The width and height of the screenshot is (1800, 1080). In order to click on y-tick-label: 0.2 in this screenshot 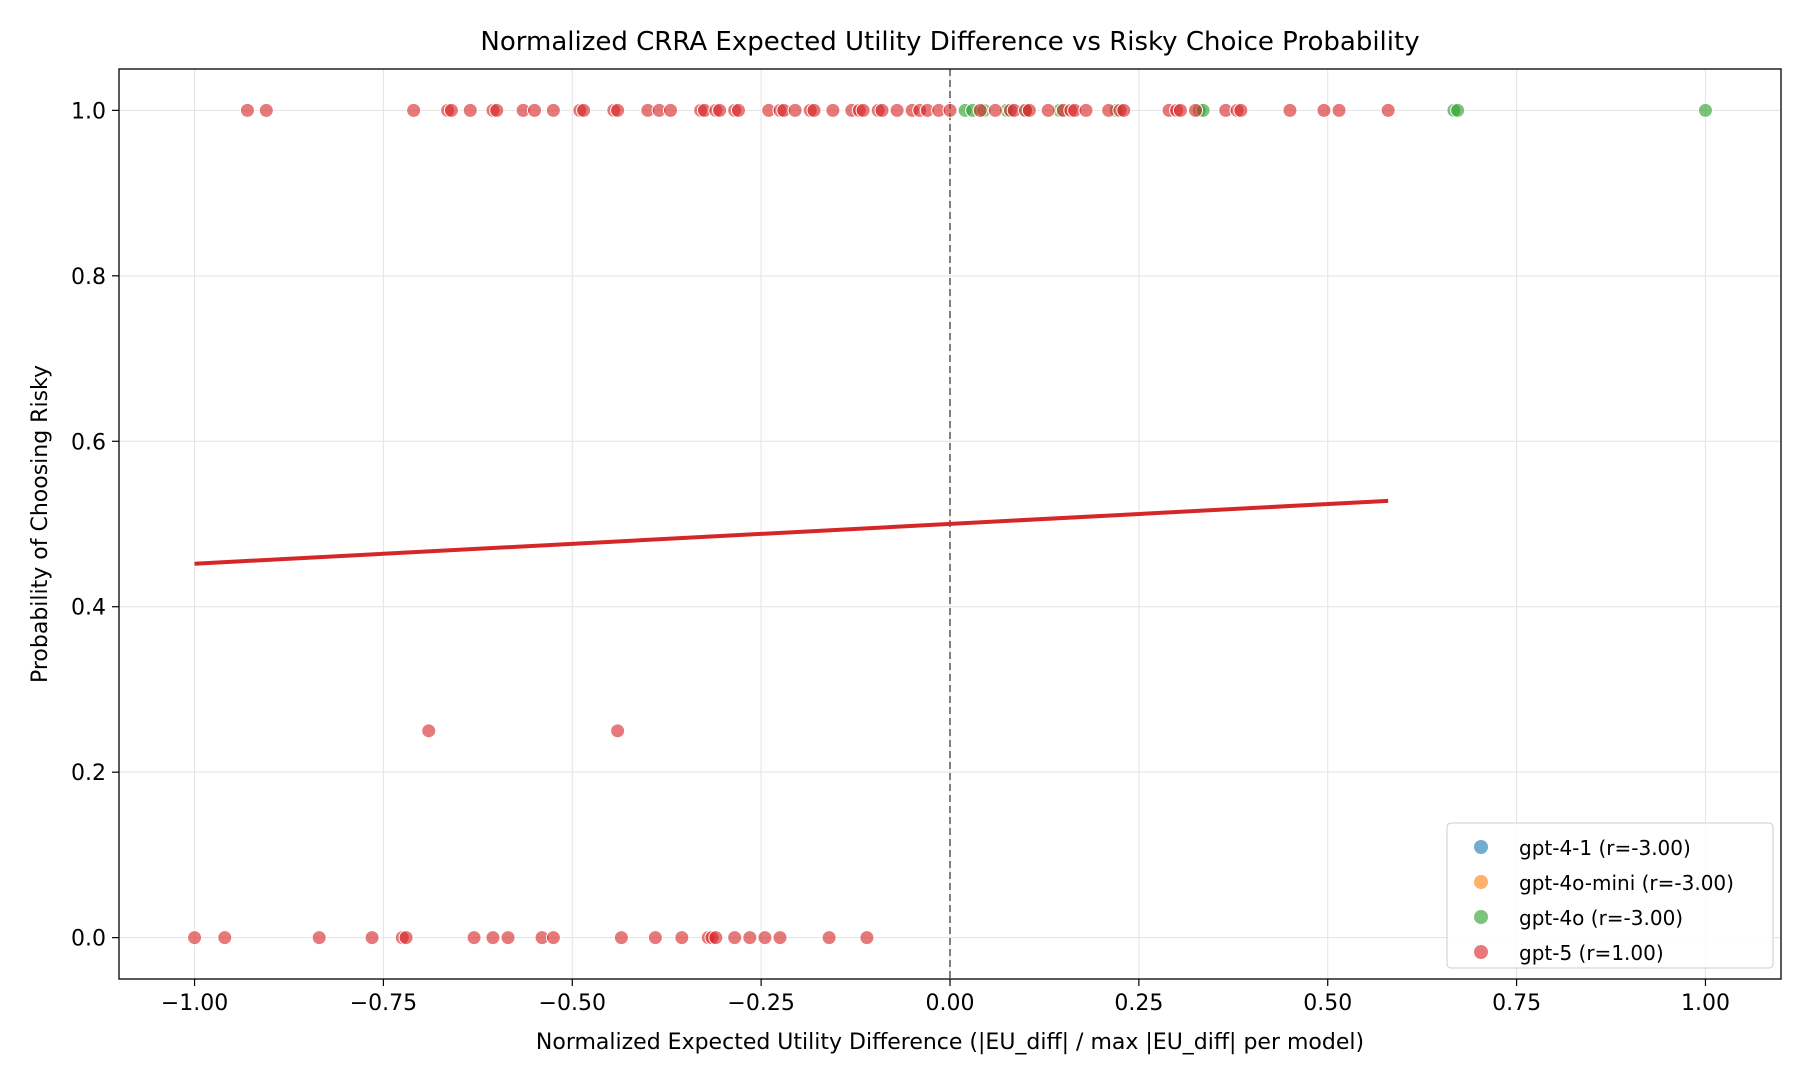, I will do `click(88, 773)`.